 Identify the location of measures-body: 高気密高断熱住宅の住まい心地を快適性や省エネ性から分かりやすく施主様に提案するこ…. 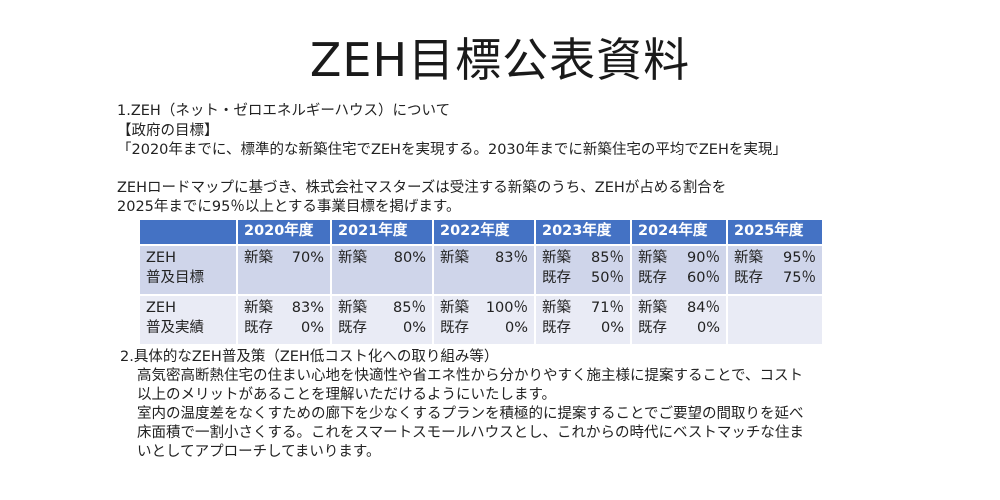
(509, 414).